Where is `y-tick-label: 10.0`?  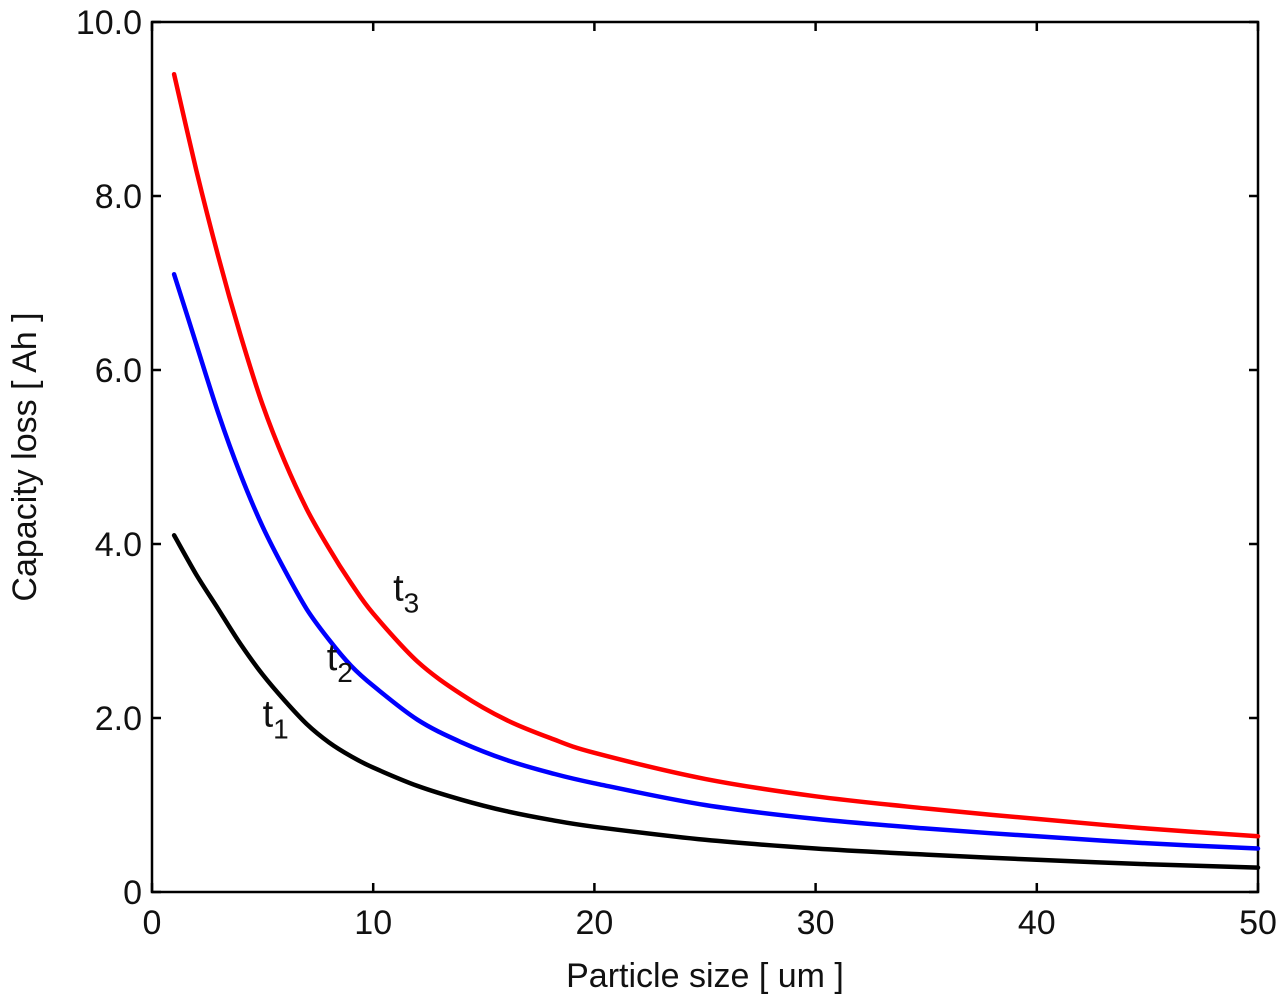 y-tick-label: 10.0 is located at coordinates (109, 23).